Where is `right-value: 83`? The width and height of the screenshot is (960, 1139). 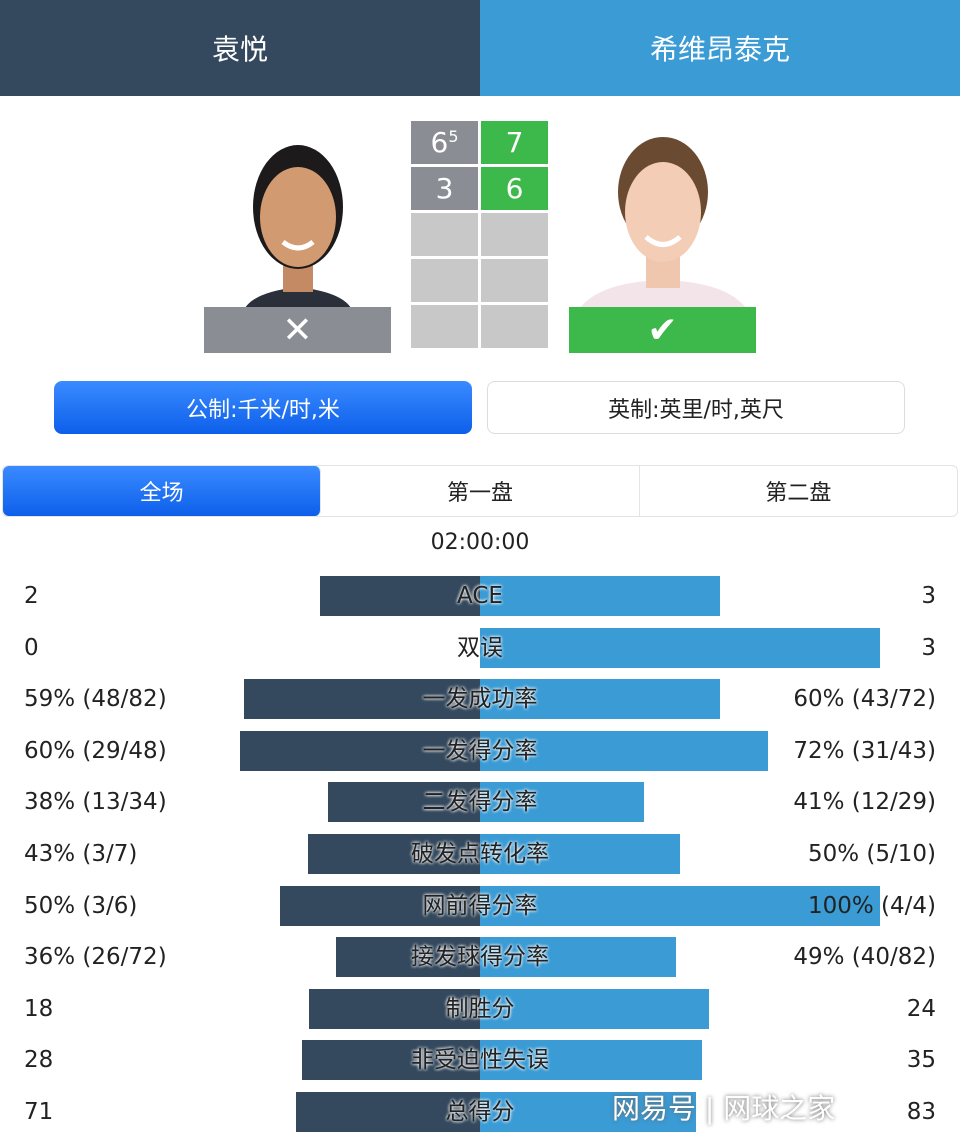
right-value: 83 is located at coordinates (921, 1112).